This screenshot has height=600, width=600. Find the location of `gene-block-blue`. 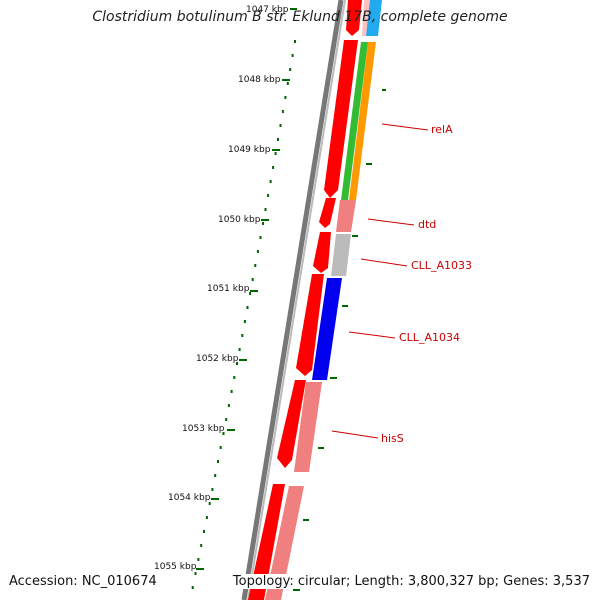

gene-block-blue is located at coordinates (327, 329).